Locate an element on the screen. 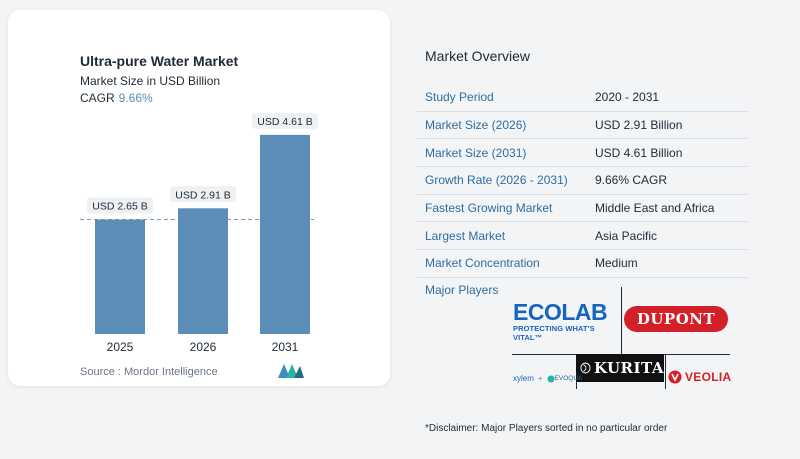 This screenshot has height=459, width=800. bar-2026 is located at coordinates (203, 271).